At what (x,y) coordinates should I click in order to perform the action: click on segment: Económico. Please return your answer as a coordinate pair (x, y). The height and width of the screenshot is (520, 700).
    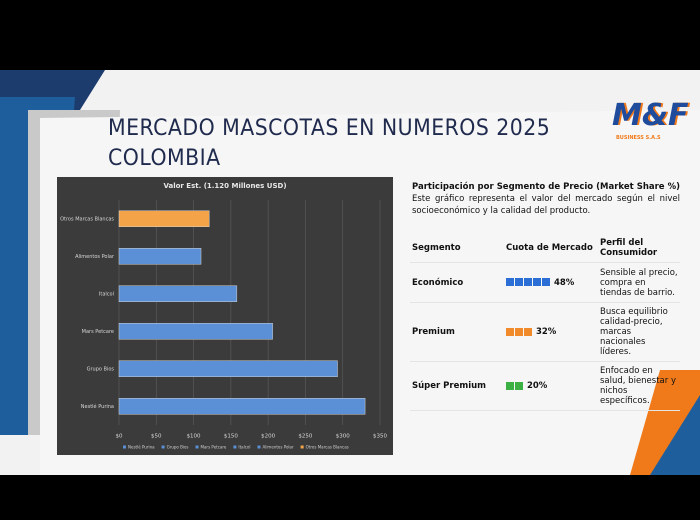
    Looking at the image, I should click on (457, 282).